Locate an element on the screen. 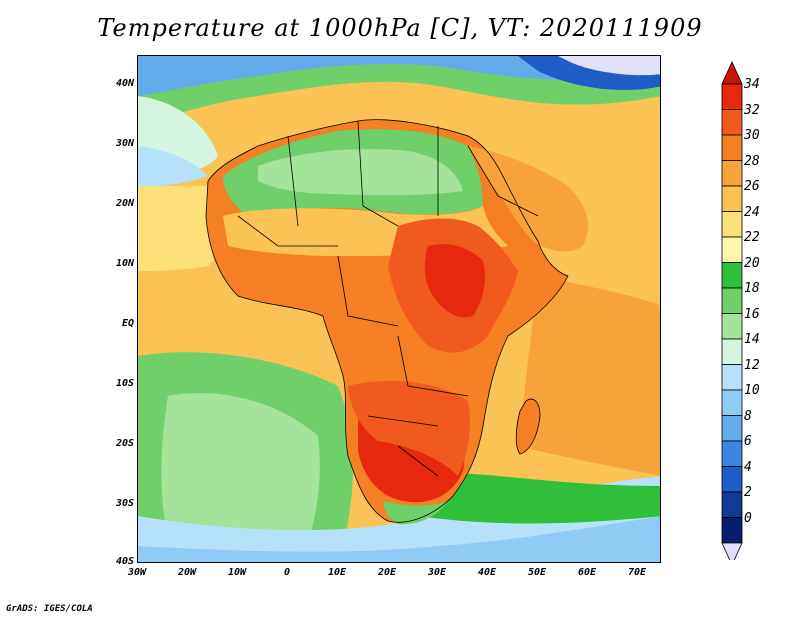  lat-label-30n: 30N is located at coordinates (124, 143).